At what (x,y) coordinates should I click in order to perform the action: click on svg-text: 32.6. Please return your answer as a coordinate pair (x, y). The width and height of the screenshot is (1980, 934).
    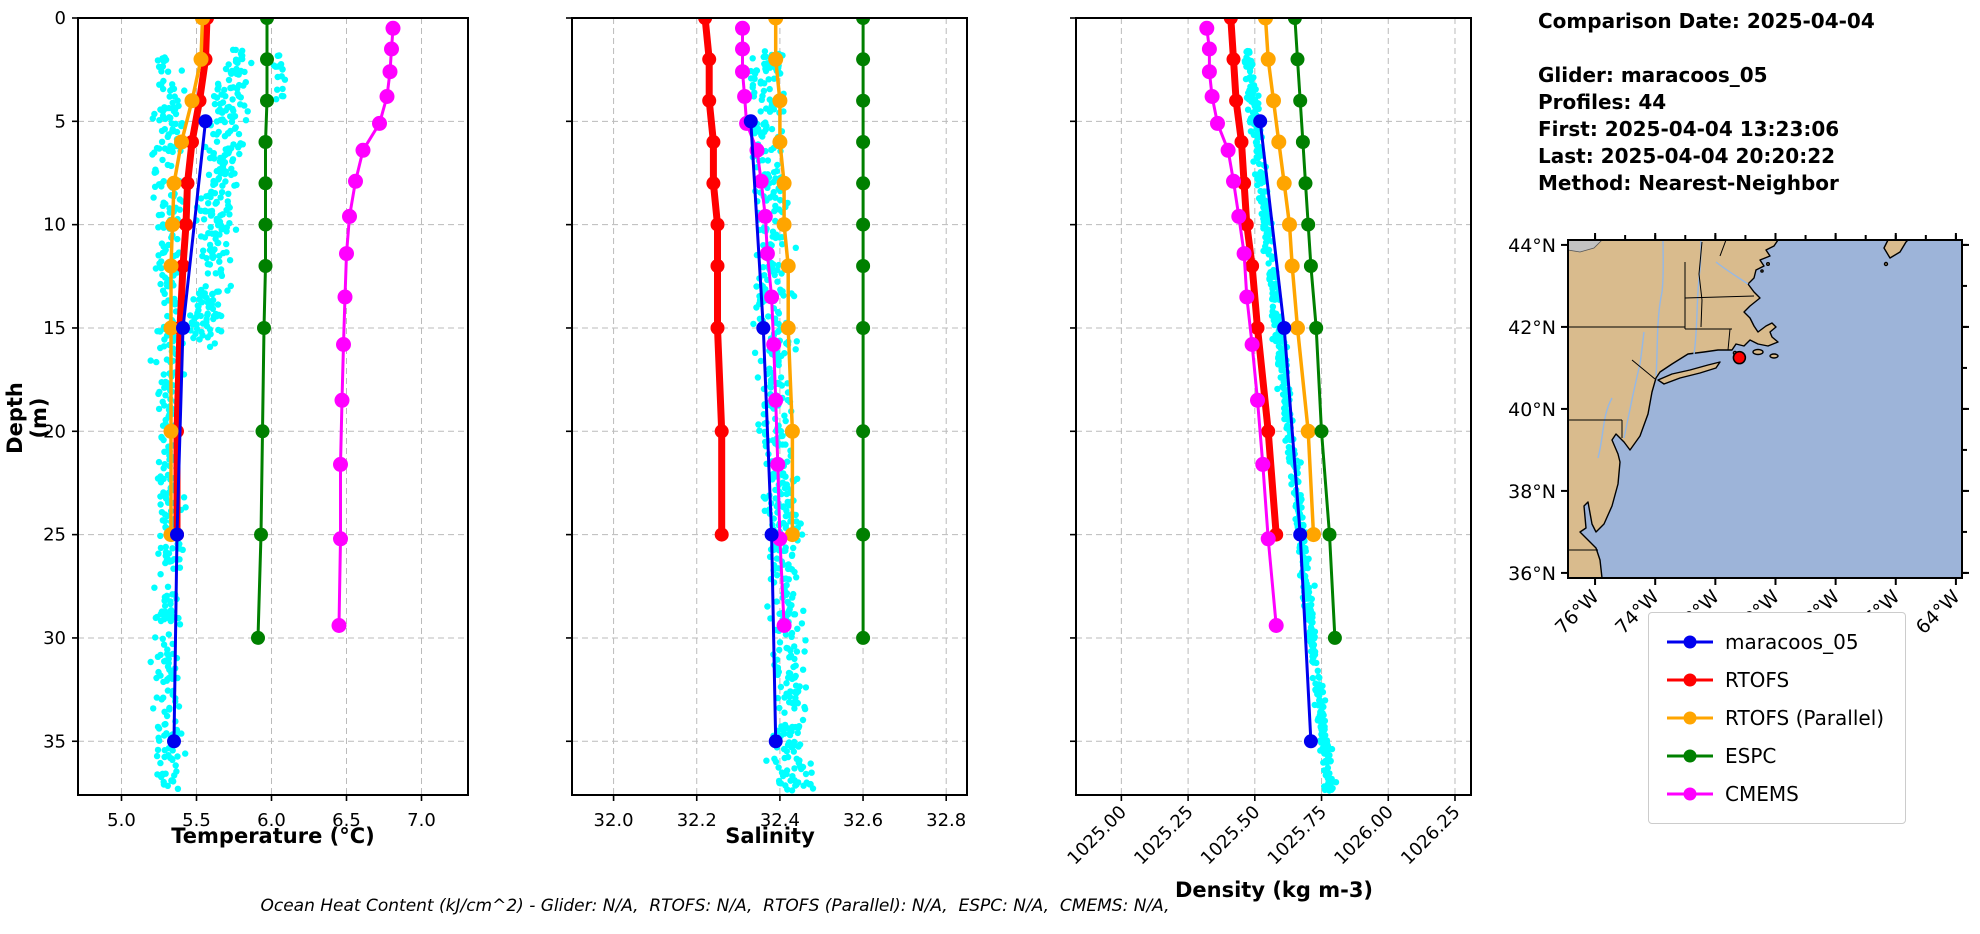
    Looking at the image, I should click on (863, 820).